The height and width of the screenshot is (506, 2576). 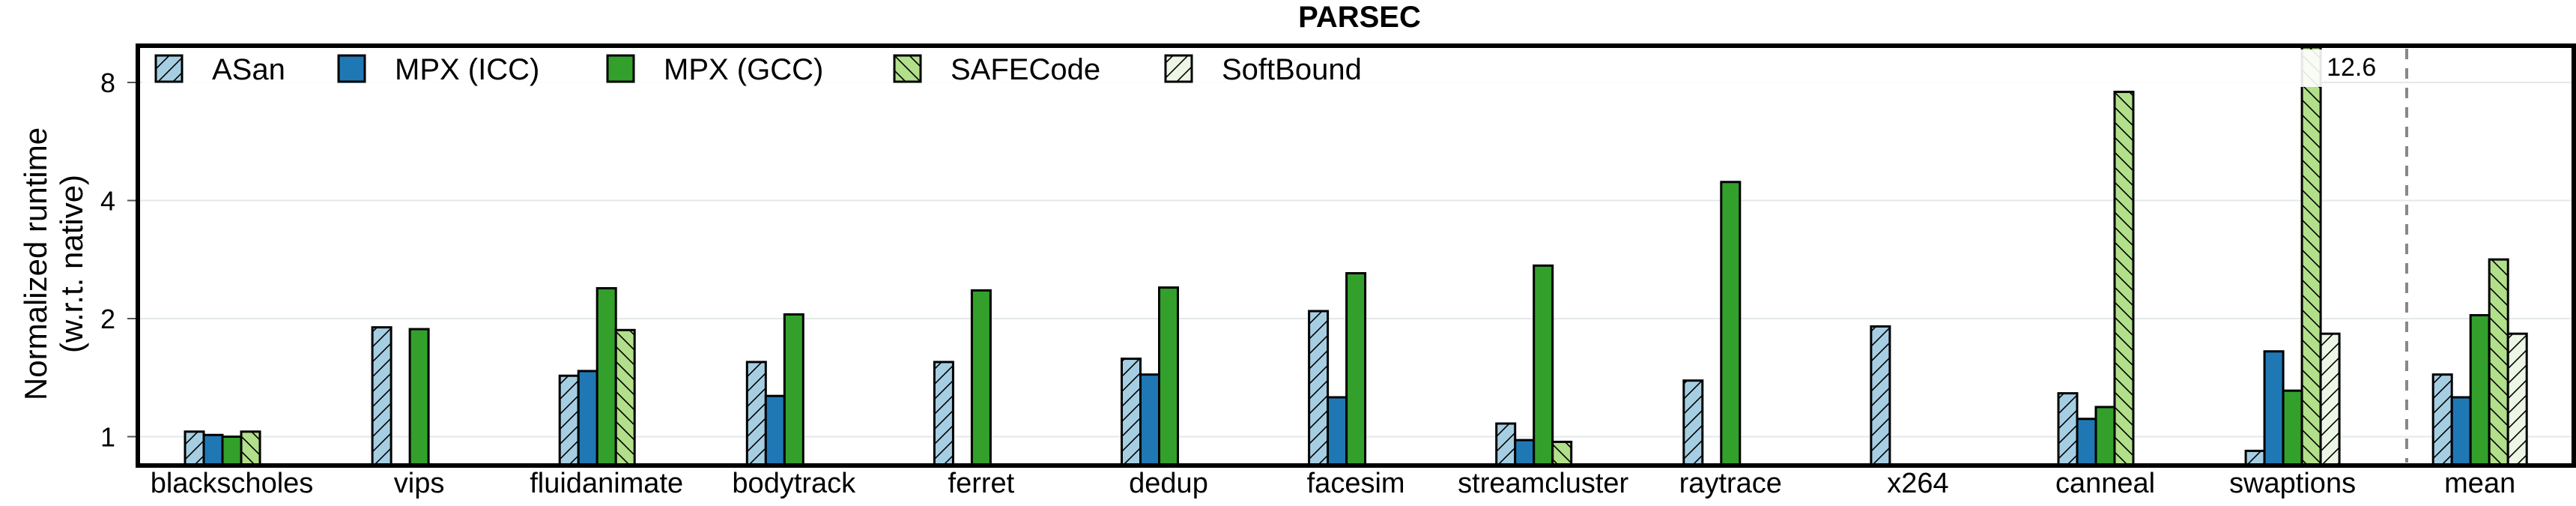 I want to click on legend-item-safecode: SAFECode, so click(x=996, y=69).